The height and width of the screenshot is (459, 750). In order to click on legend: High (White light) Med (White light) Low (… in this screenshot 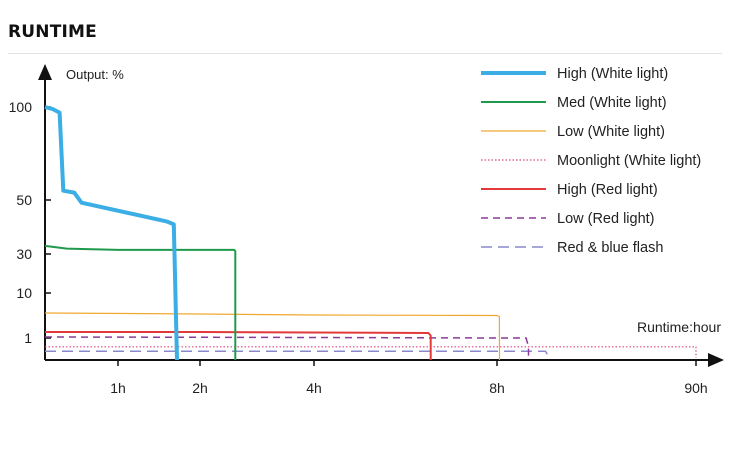, I will do `click(591, 161)`.